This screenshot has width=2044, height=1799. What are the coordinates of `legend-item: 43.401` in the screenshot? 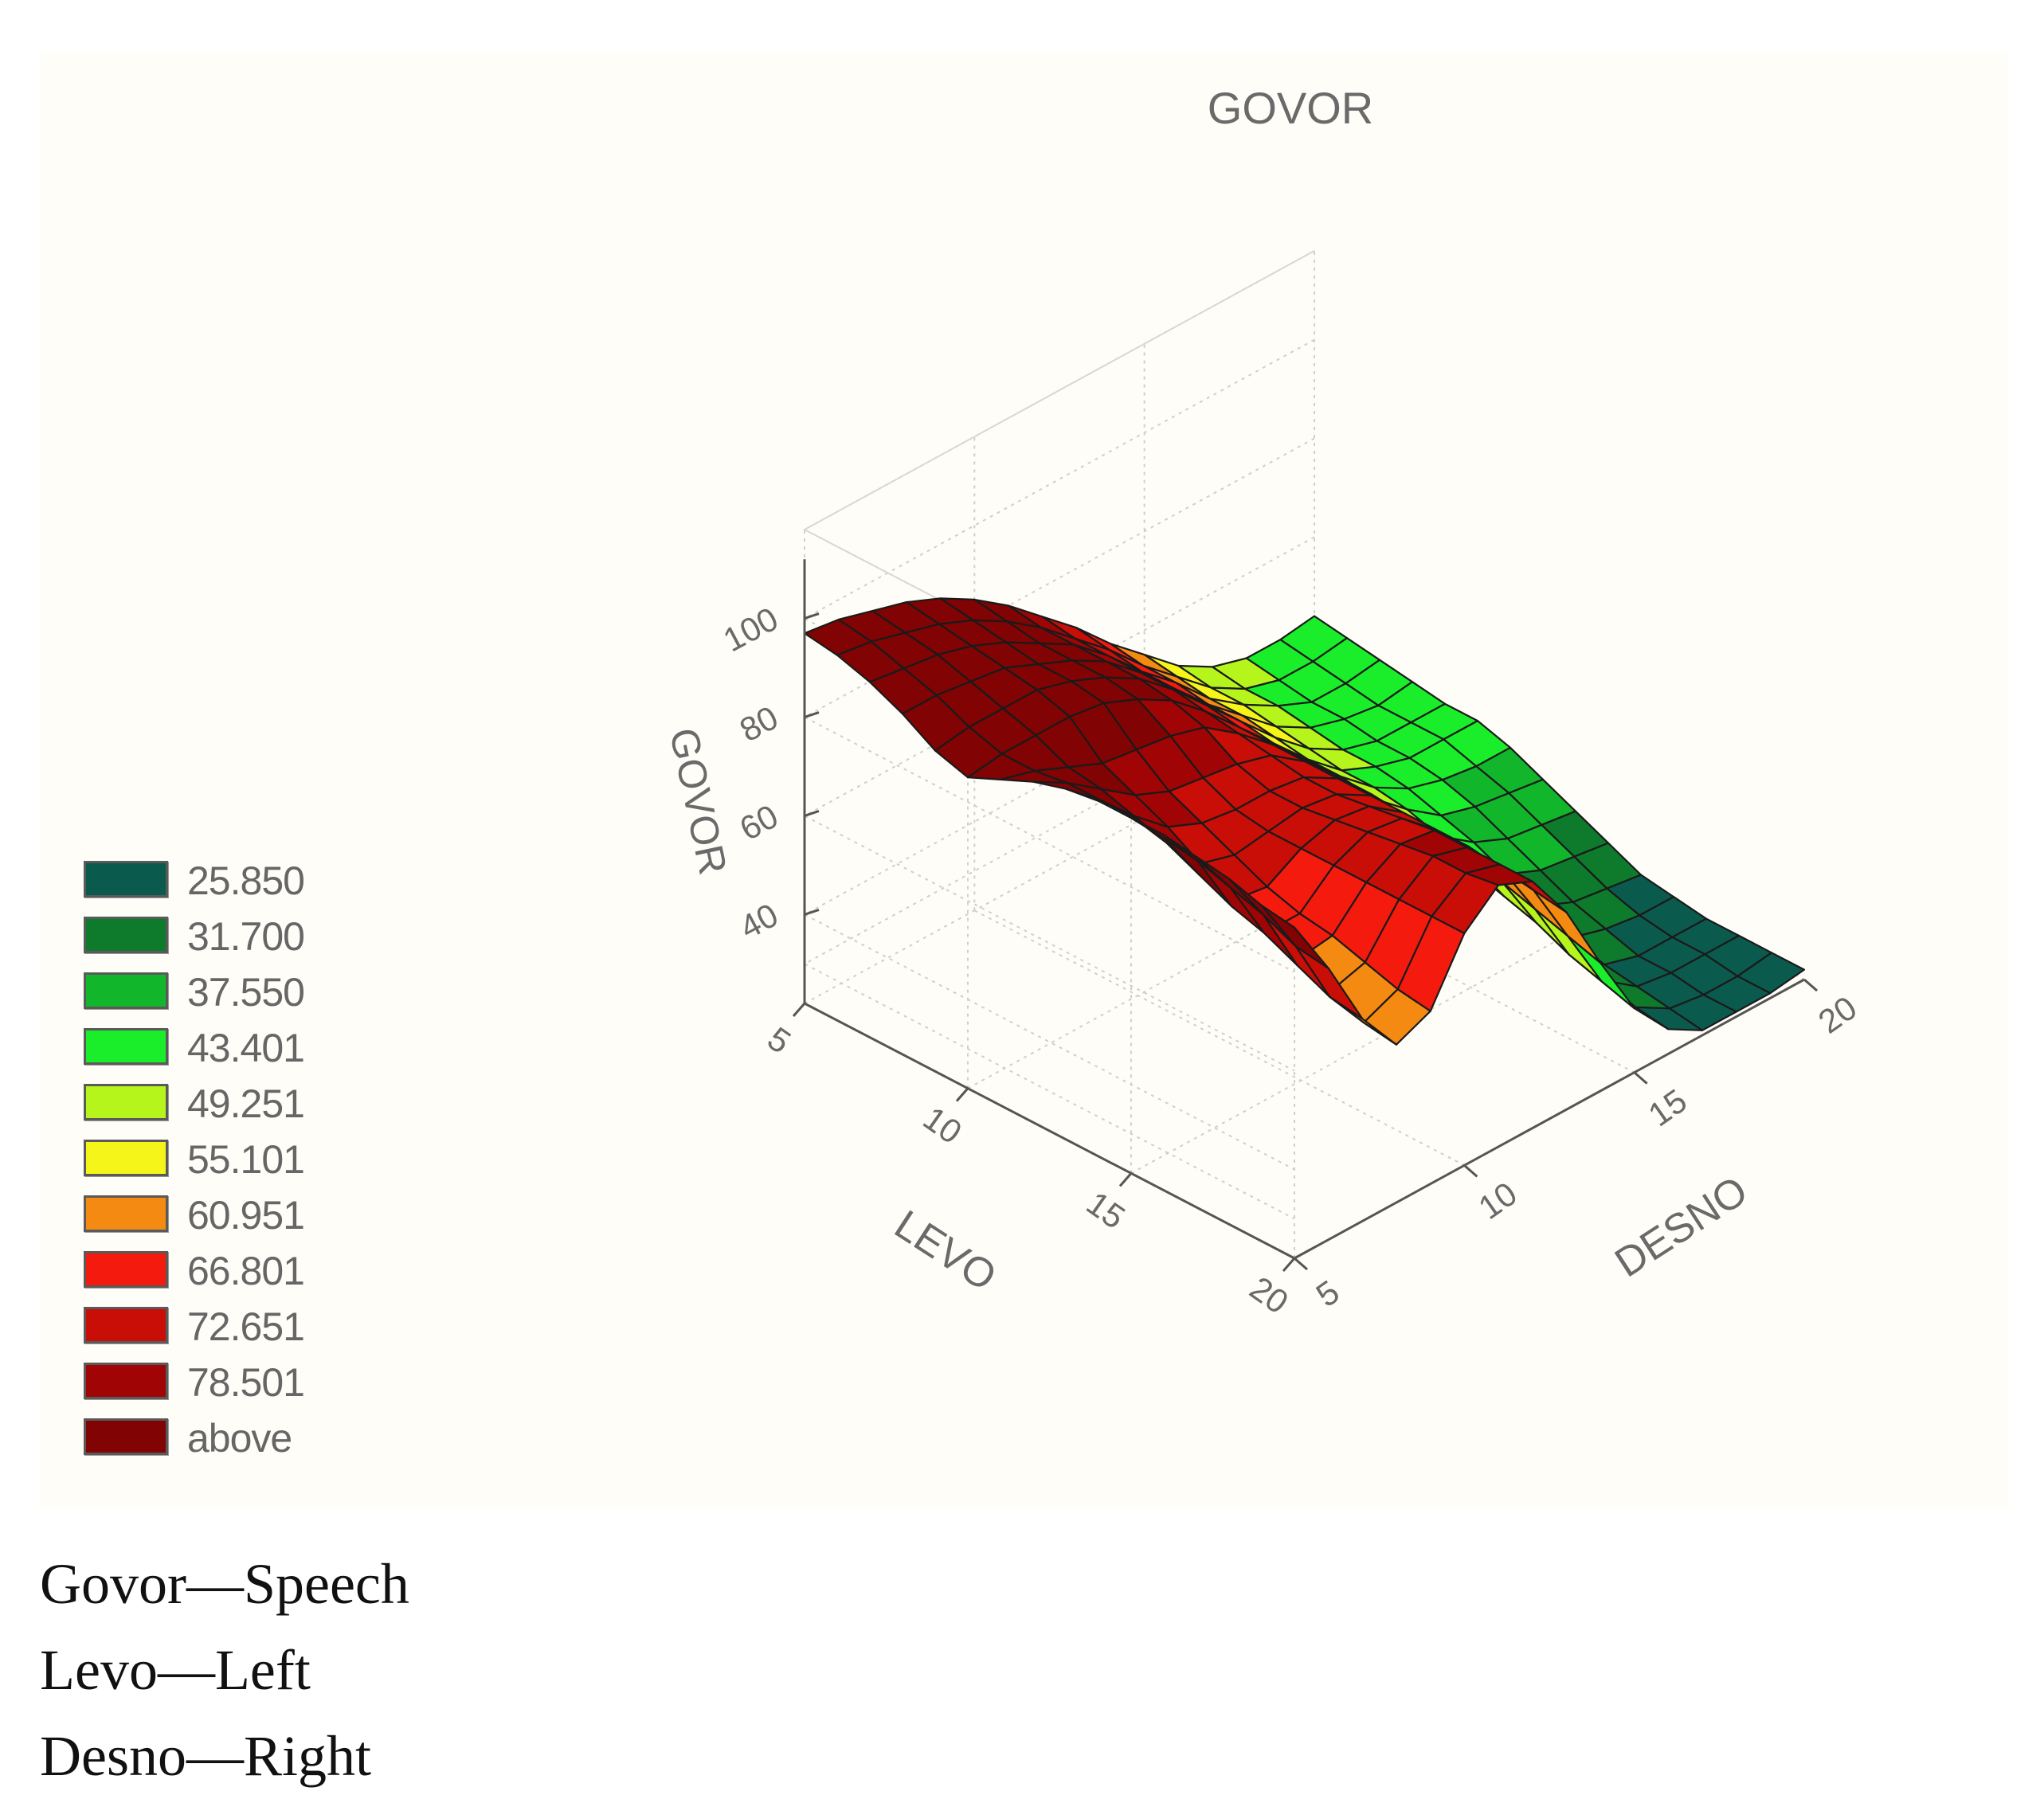 It's located at (219, 1049).